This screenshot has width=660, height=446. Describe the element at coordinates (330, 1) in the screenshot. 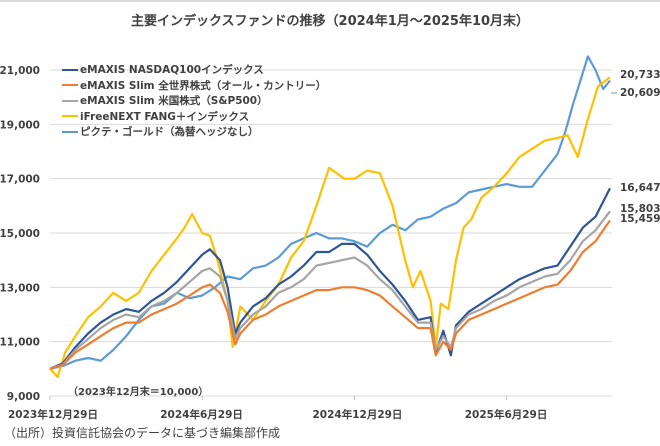

I see `chart-frame` at that location.